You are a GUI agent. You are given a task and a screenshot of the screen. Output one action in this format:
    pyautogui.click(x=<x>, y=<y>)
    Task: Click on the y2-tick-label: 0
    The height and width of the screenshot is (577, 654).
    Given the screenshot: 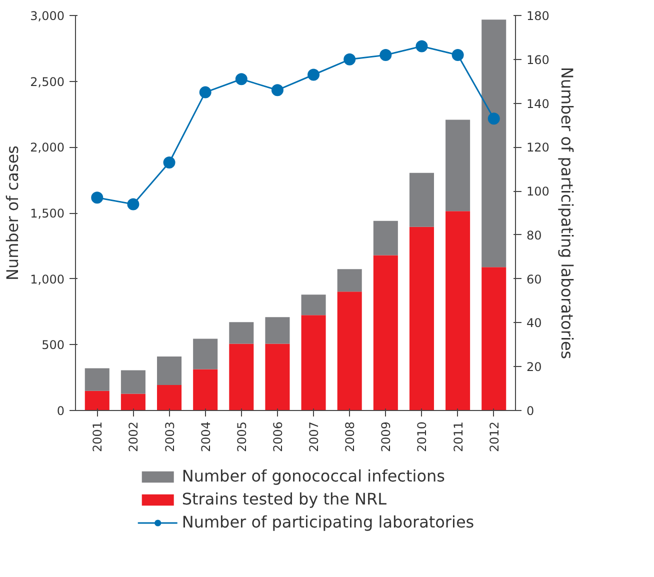 What is the action you would take?
    pyautogui.click(x=530, y=411)
    